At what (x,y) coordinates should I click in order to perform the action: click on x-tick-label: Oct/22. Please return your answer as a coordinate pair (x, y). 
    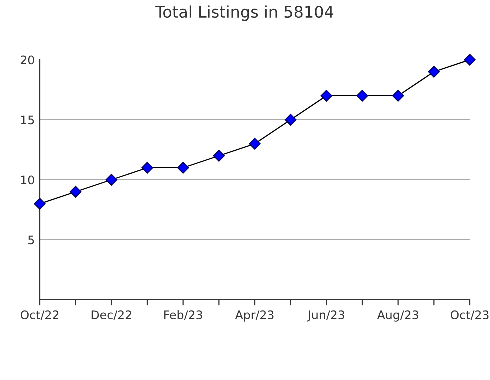
    Looking at the image, I should click on (39, 315).